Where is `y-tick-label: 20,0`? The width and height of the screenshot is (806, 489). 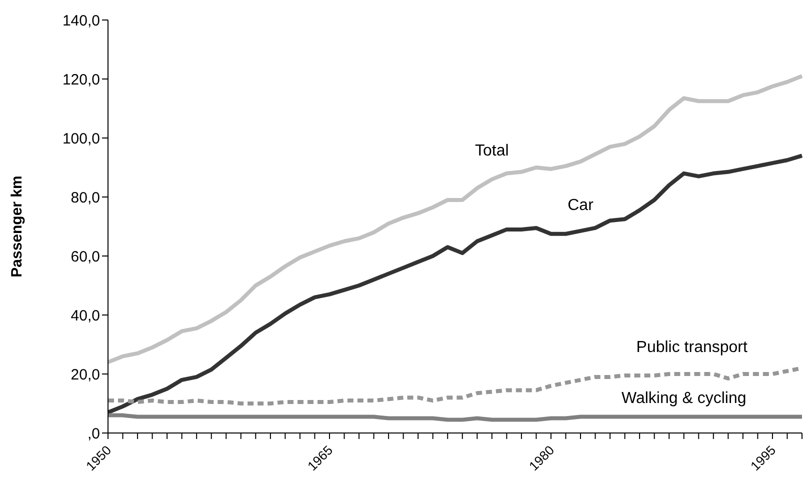
y-tick-label: 20,0 is located at coordinates (85, 375).